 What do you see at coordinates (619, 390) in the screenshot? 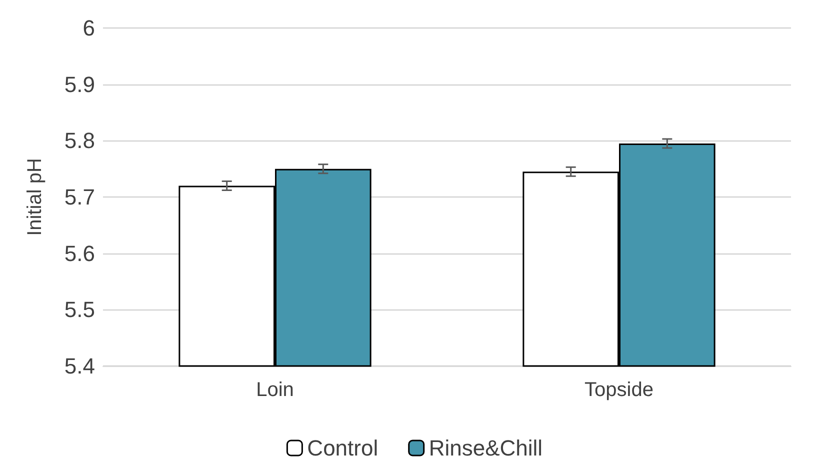
I see `x-tick-label: Topside` at bounding box center [619, 390].